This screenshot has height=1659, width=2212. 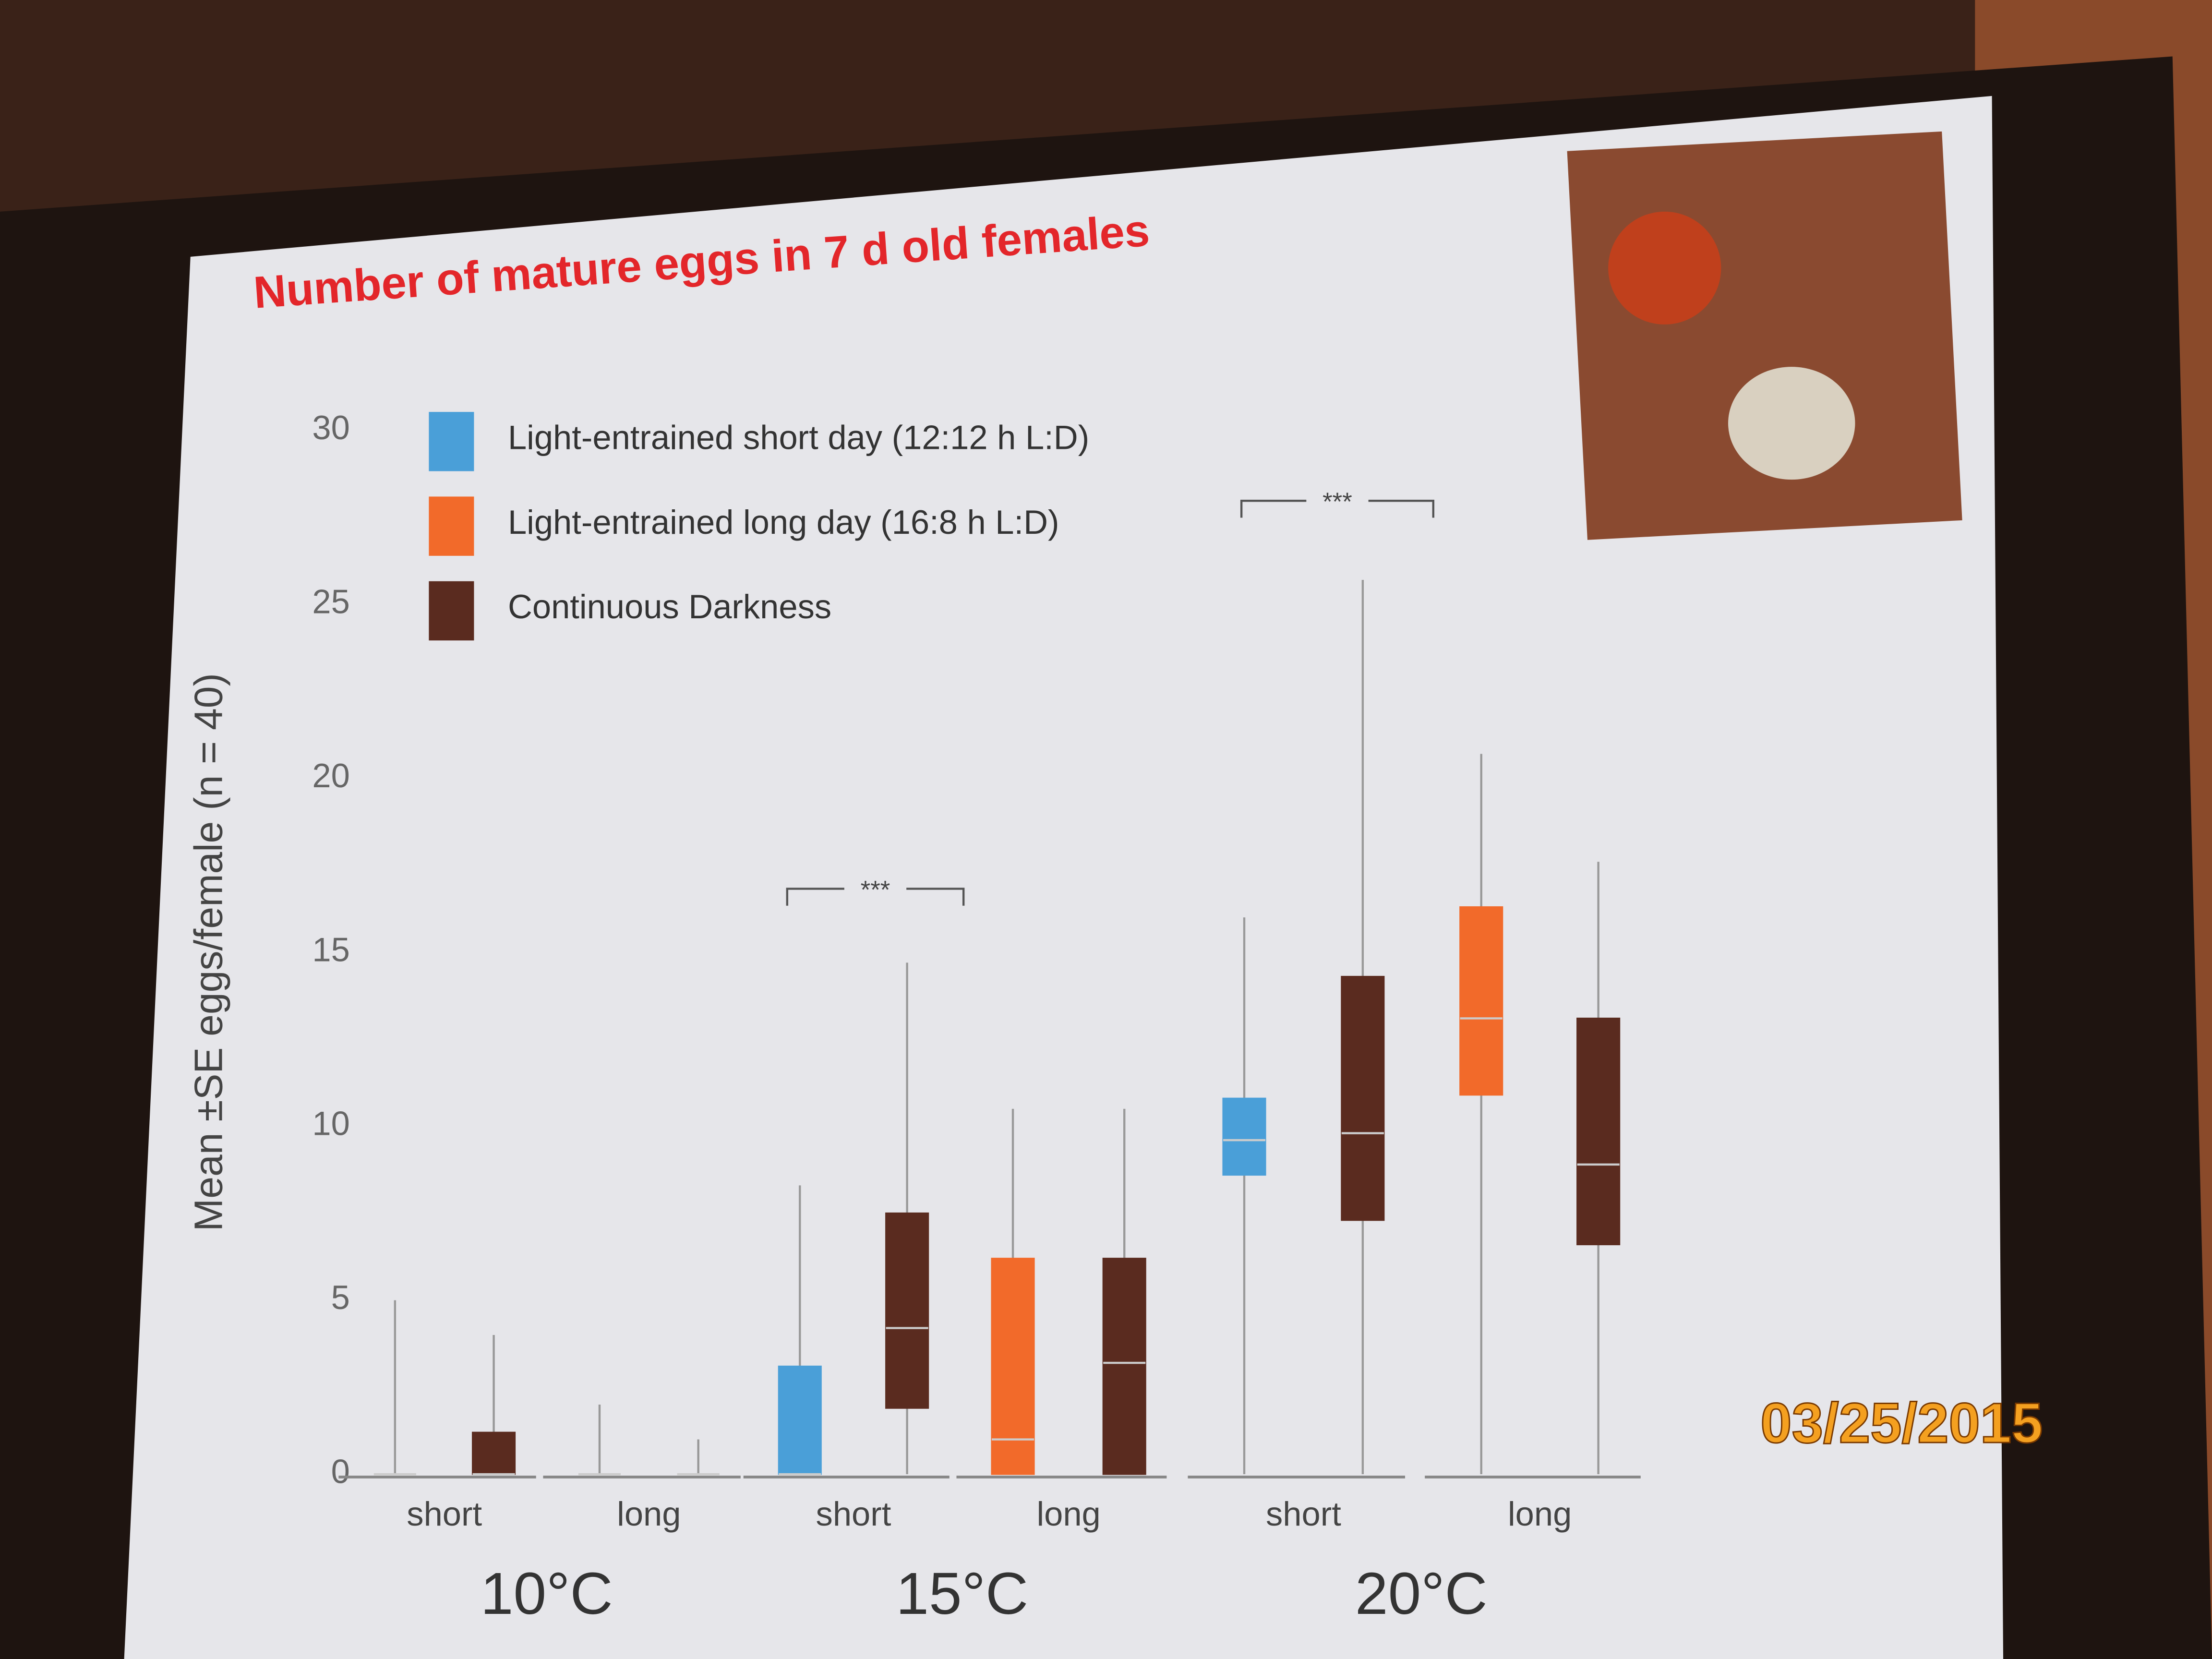 I want to click on inset-photo, so click(x=1765, y=335).